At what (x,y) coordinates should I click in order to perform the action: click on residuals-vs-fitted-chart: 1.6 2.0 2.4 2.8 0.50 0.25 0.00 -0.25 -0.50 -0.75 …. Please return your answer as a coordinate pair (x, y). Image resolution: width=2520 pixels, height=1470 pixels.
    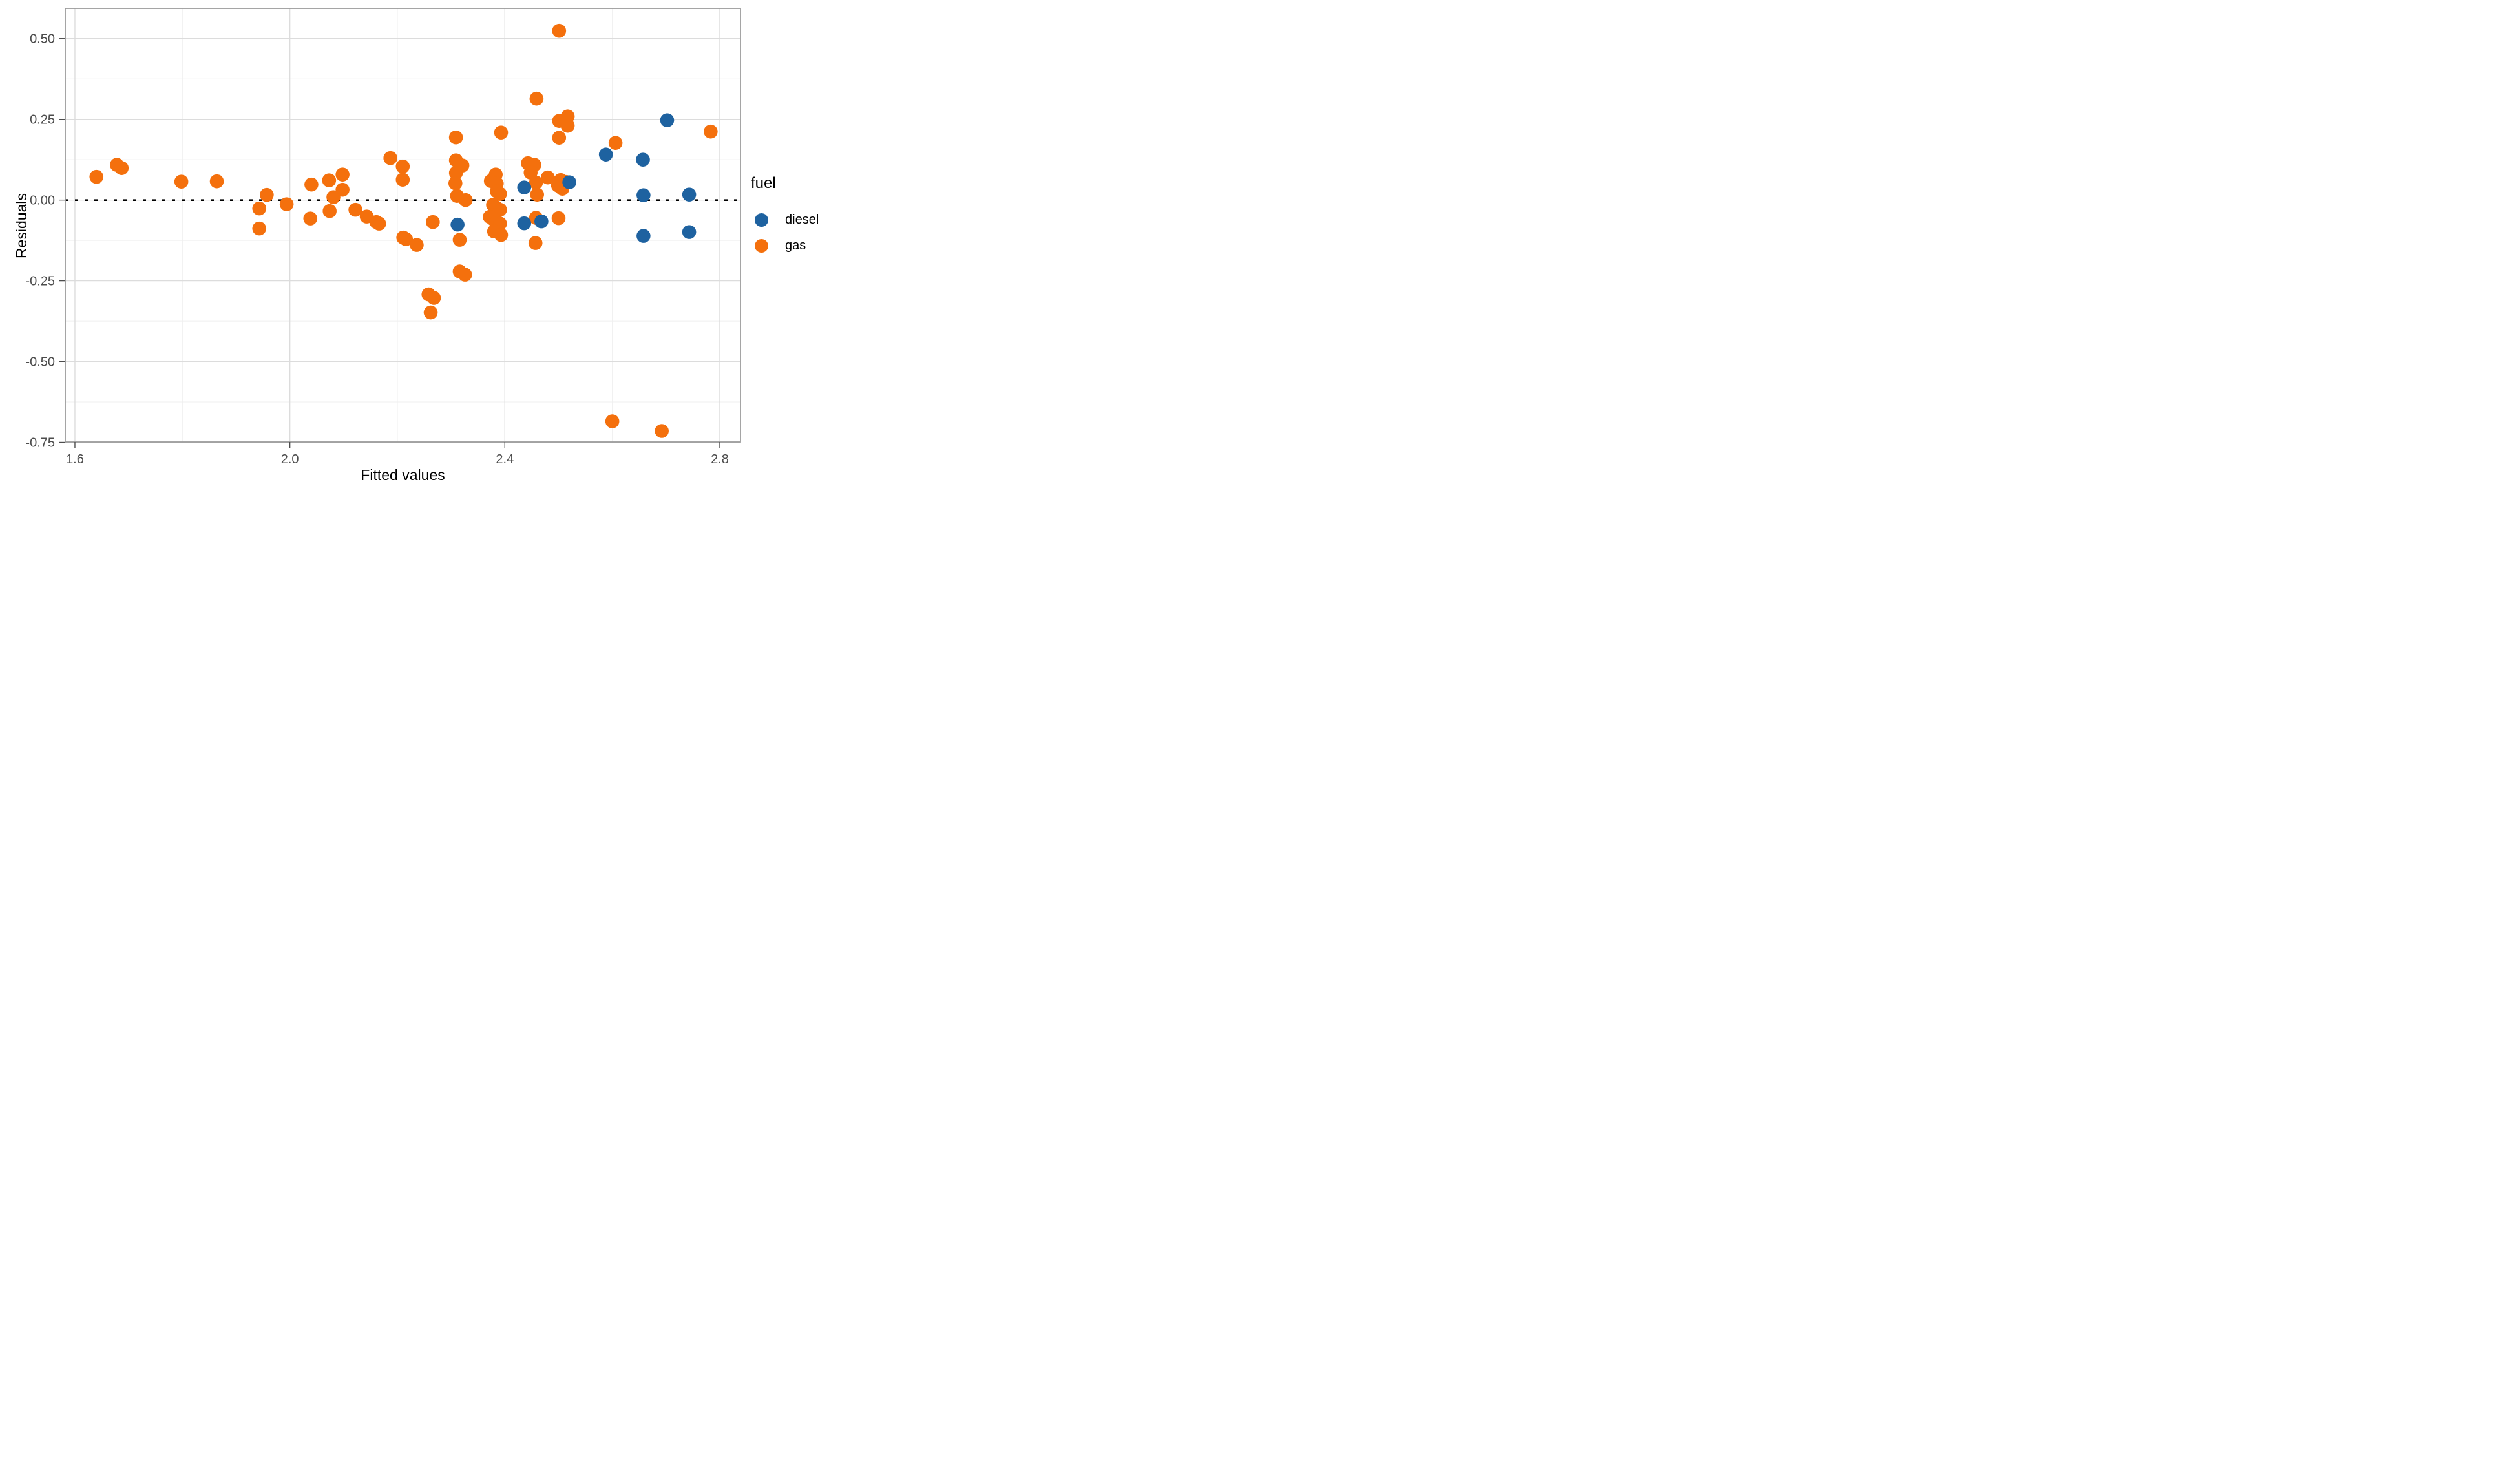
    Looking at the image, I should click on (420, 245).